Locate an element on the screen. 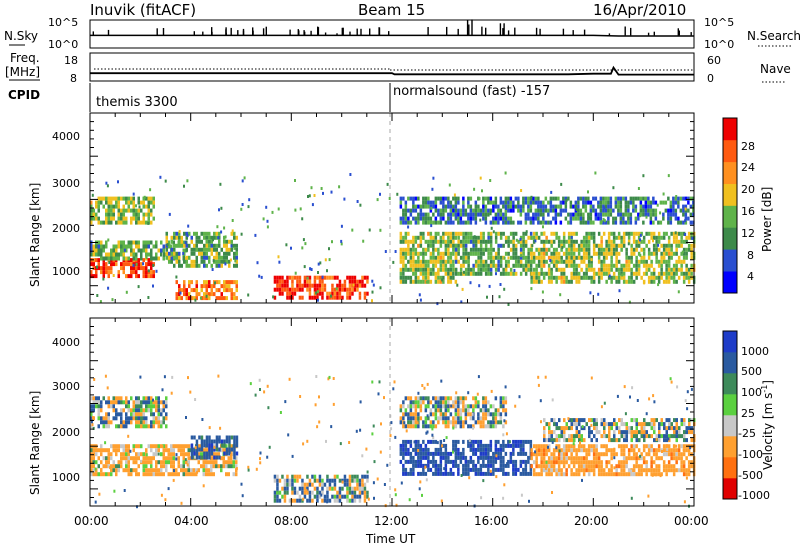 This screenshot has height=554, width=800. station-title: Inuvik (fitACF) is located at coordinates (143, 10).